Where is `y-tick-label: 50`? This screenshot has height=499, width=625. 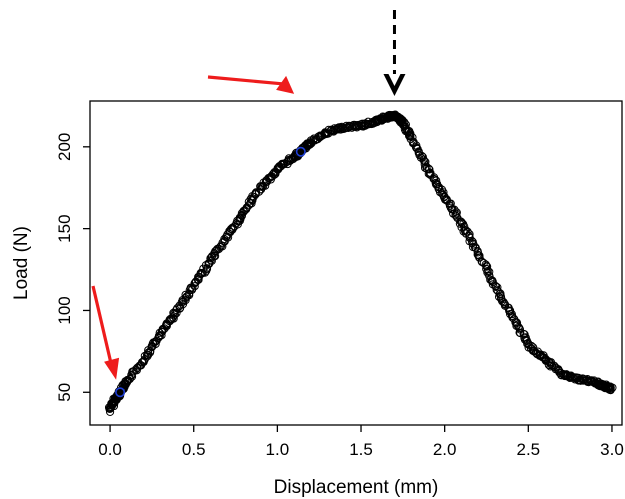
y-tick-label: 50 is located at coordinates (64, 392).